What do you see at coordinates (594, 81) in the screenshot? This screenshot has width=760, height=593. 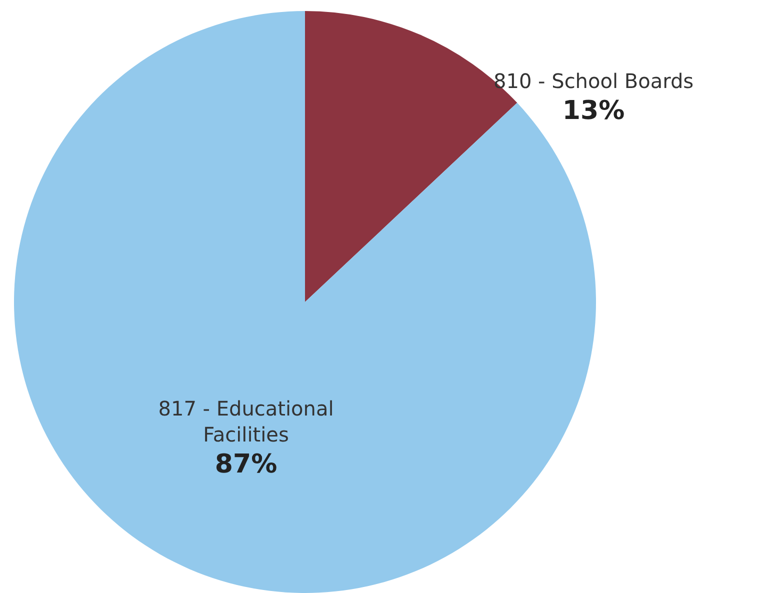 I see `slice-label: 810 - School Boards` at bounding box center [594, 81].